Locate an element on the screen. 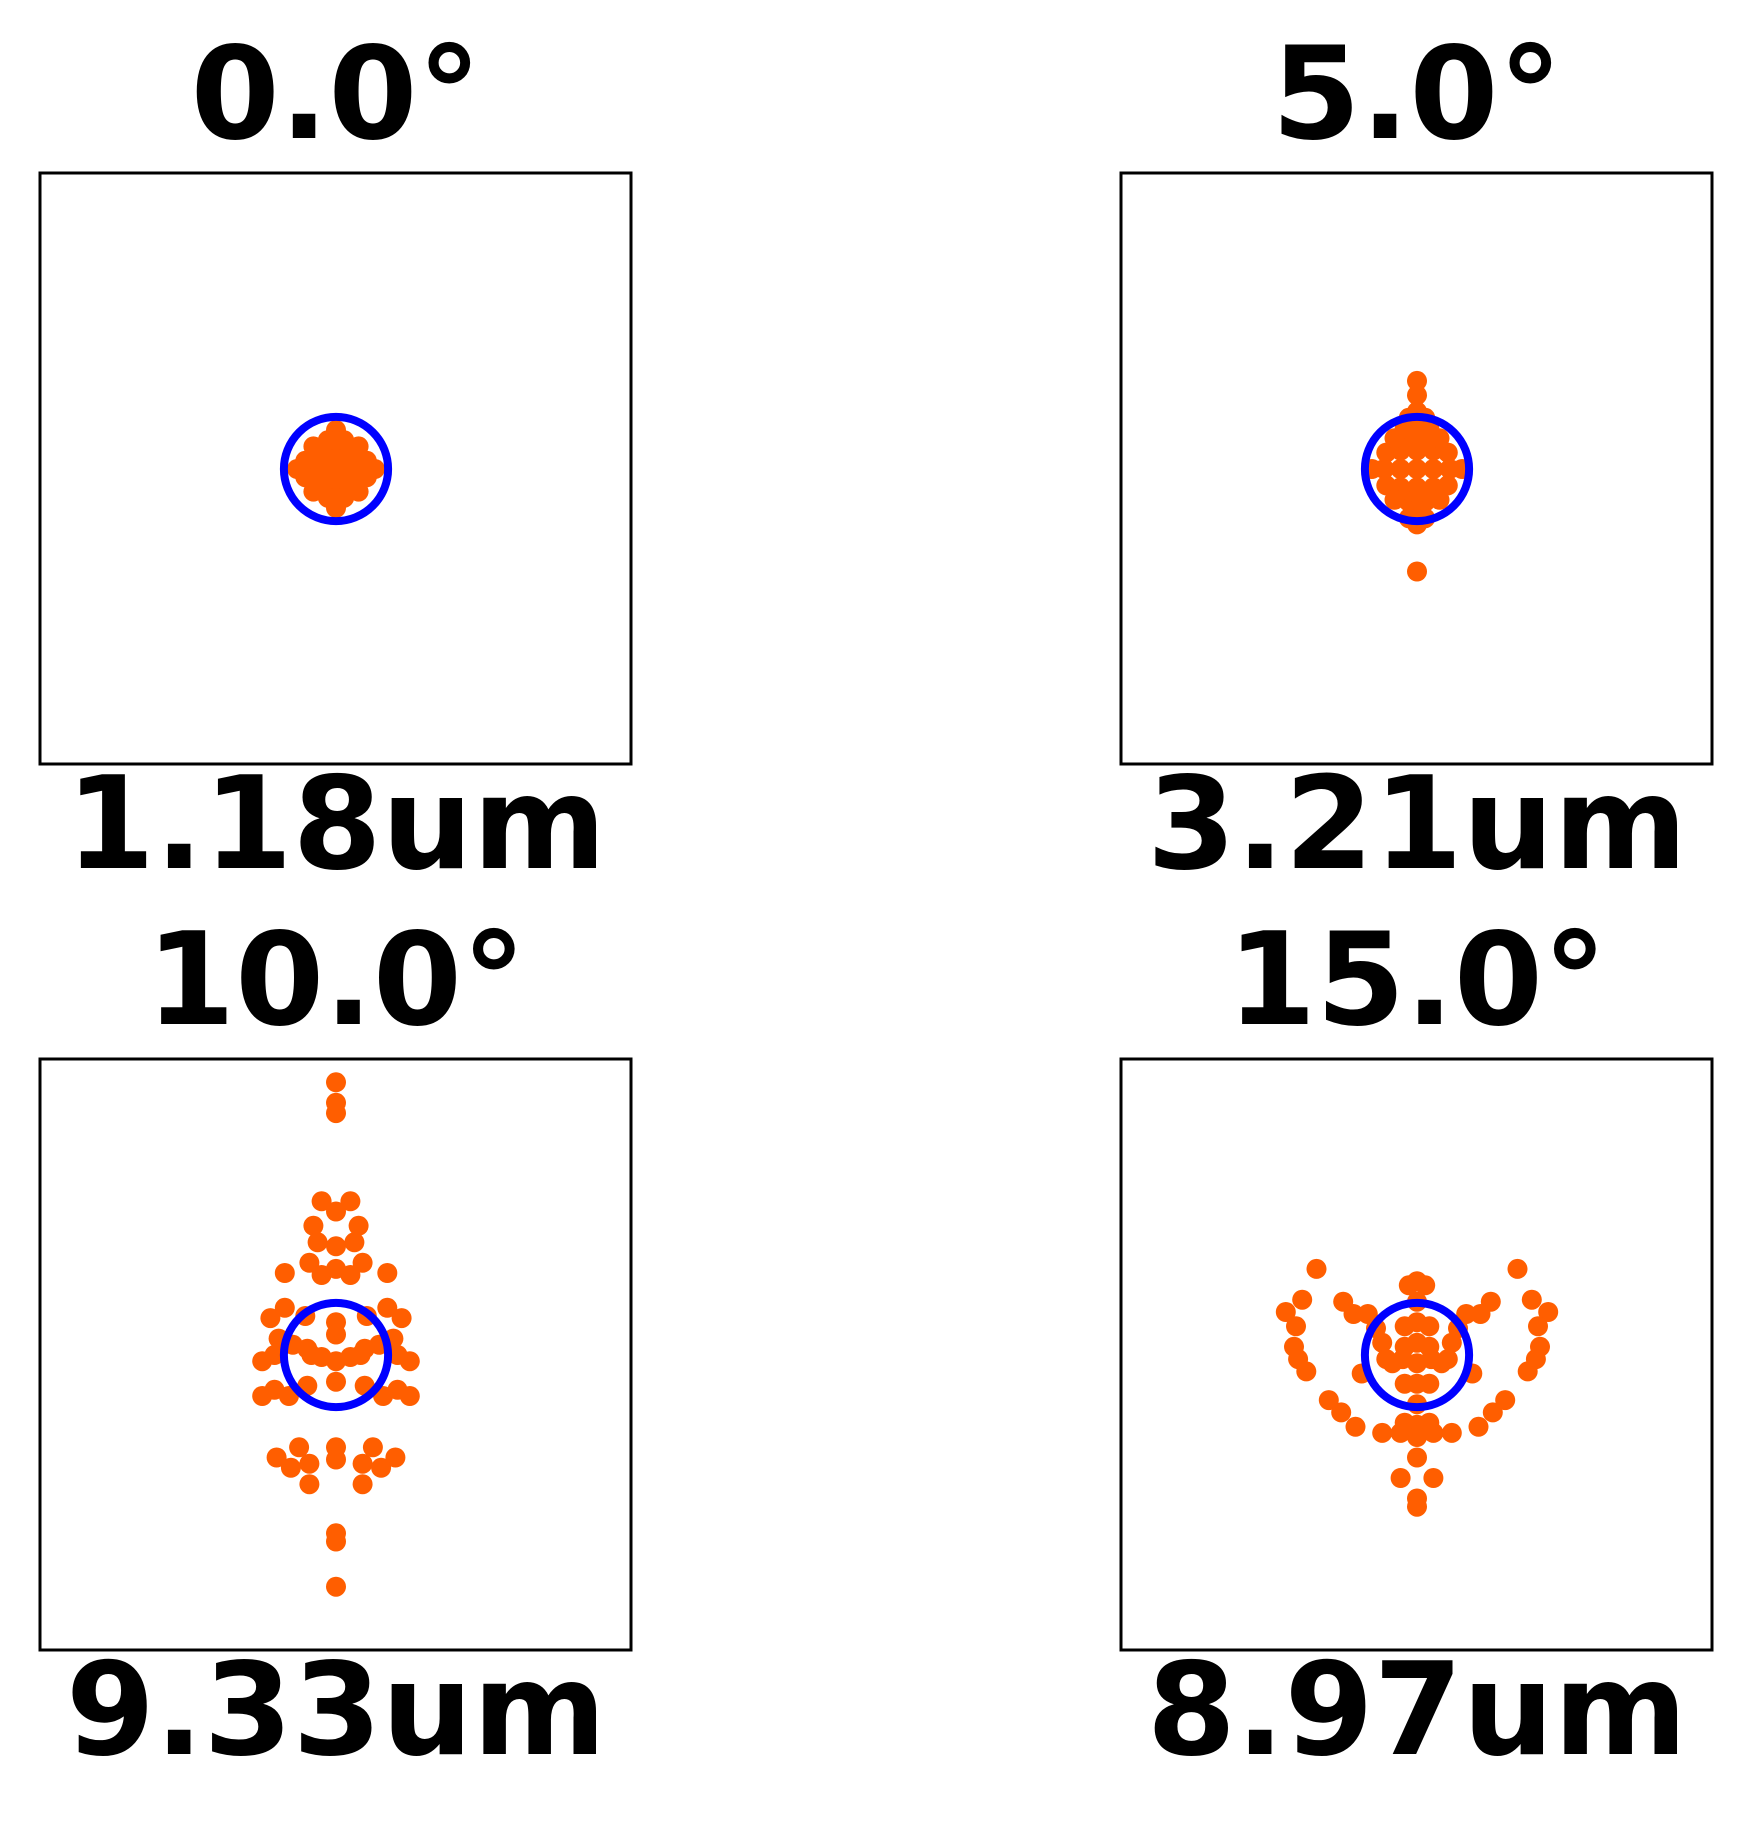 This screenshot has width=1753, height=1845. field-angle-title: 0.0° is located at coordinates (336, 94).